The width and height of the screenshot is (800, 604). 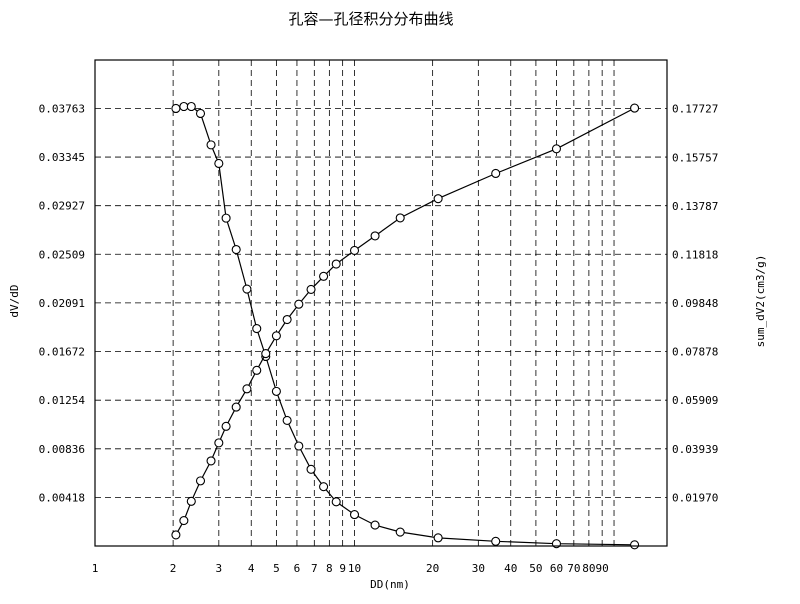 I want to click on x-tick-label: 60, so click(x=556, y=568).